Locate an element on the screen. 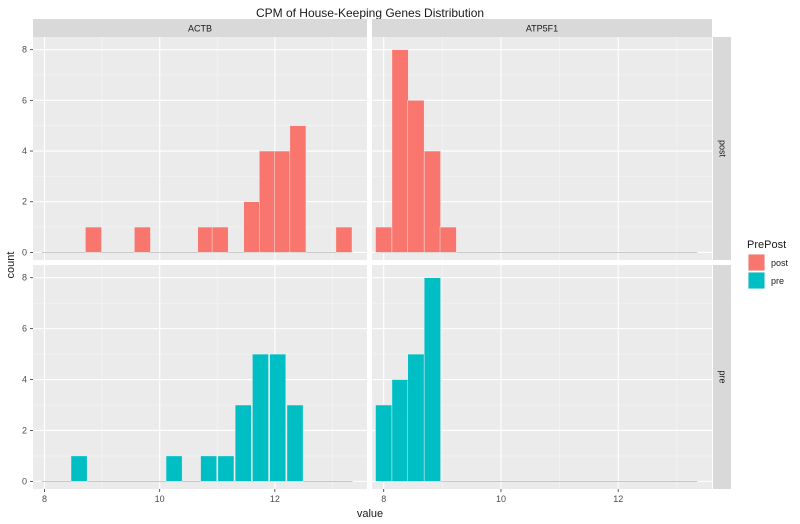 The height and width of the screenshot is (524, 800). legend-label-pre: pre is located at coordinates (777, 281).